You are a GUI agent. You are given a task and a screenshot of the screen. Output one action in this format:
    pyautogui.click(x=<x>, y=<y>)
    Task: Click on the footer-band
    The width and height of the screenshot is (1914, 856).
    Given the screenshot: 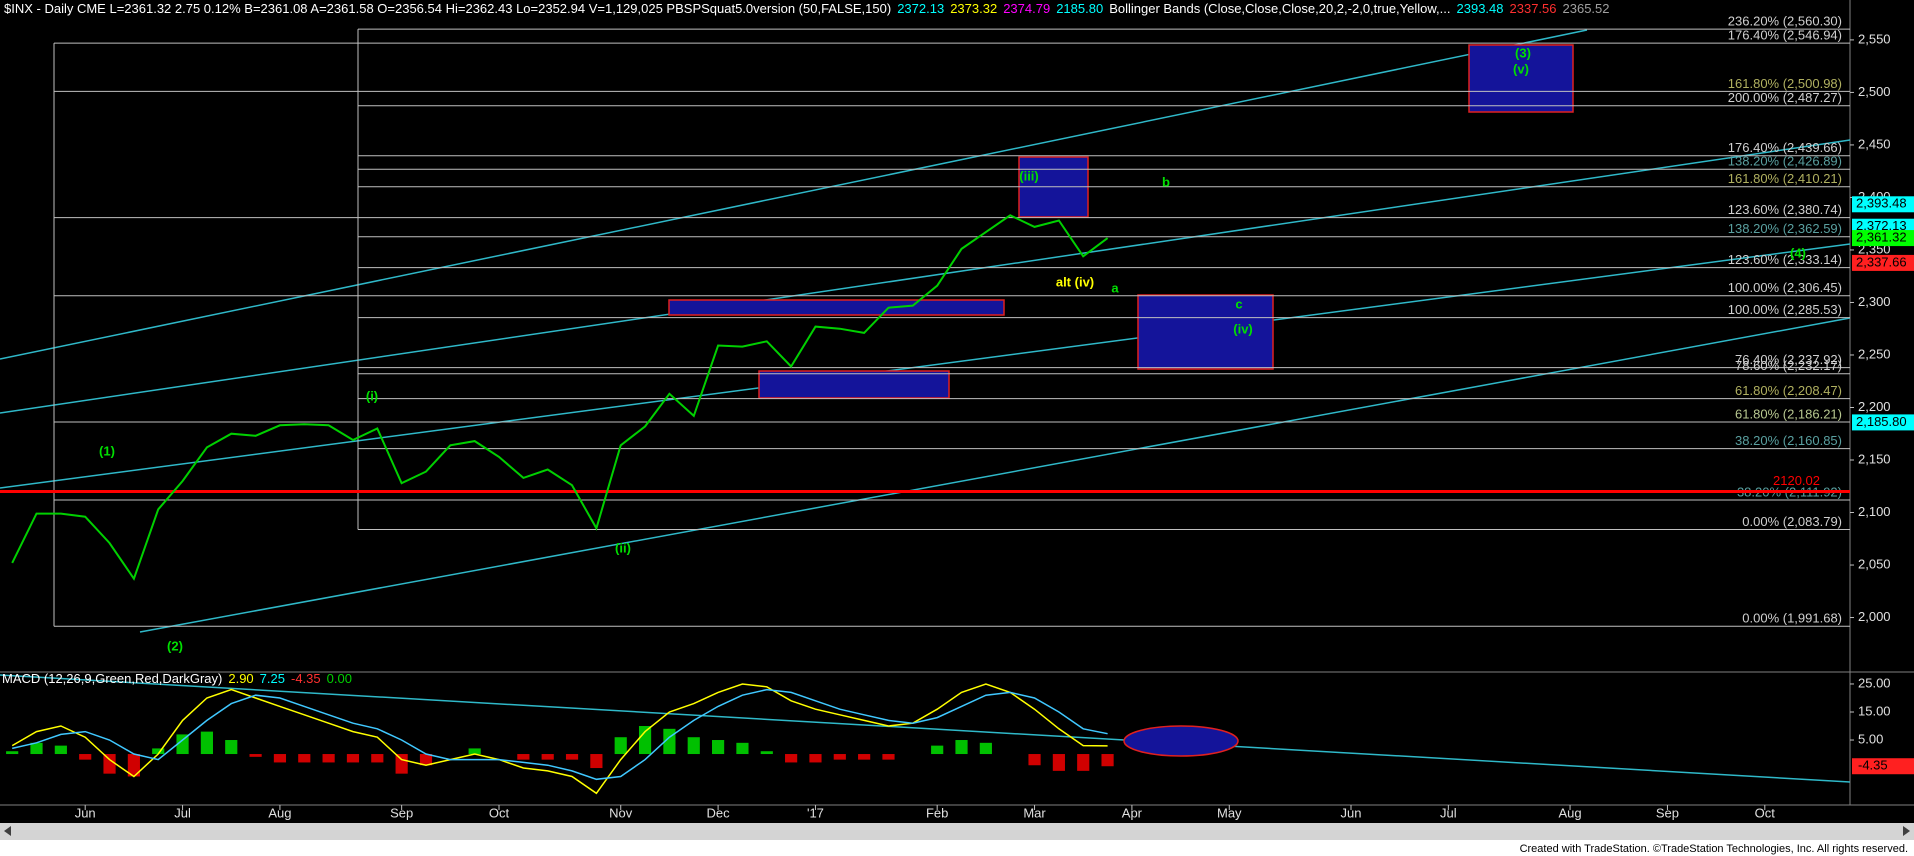 What is the action you would take?
    pyautogui.click(x=957, y=848)
    